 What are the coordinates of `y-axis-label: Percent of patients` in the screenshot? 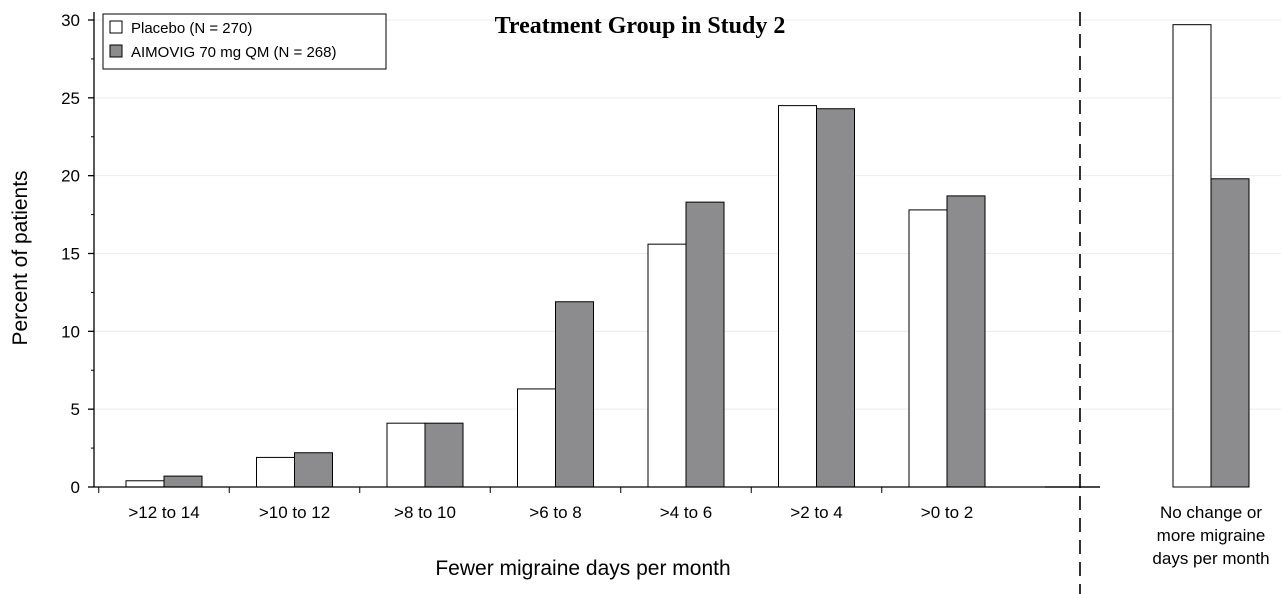 It's located at (20, 257).